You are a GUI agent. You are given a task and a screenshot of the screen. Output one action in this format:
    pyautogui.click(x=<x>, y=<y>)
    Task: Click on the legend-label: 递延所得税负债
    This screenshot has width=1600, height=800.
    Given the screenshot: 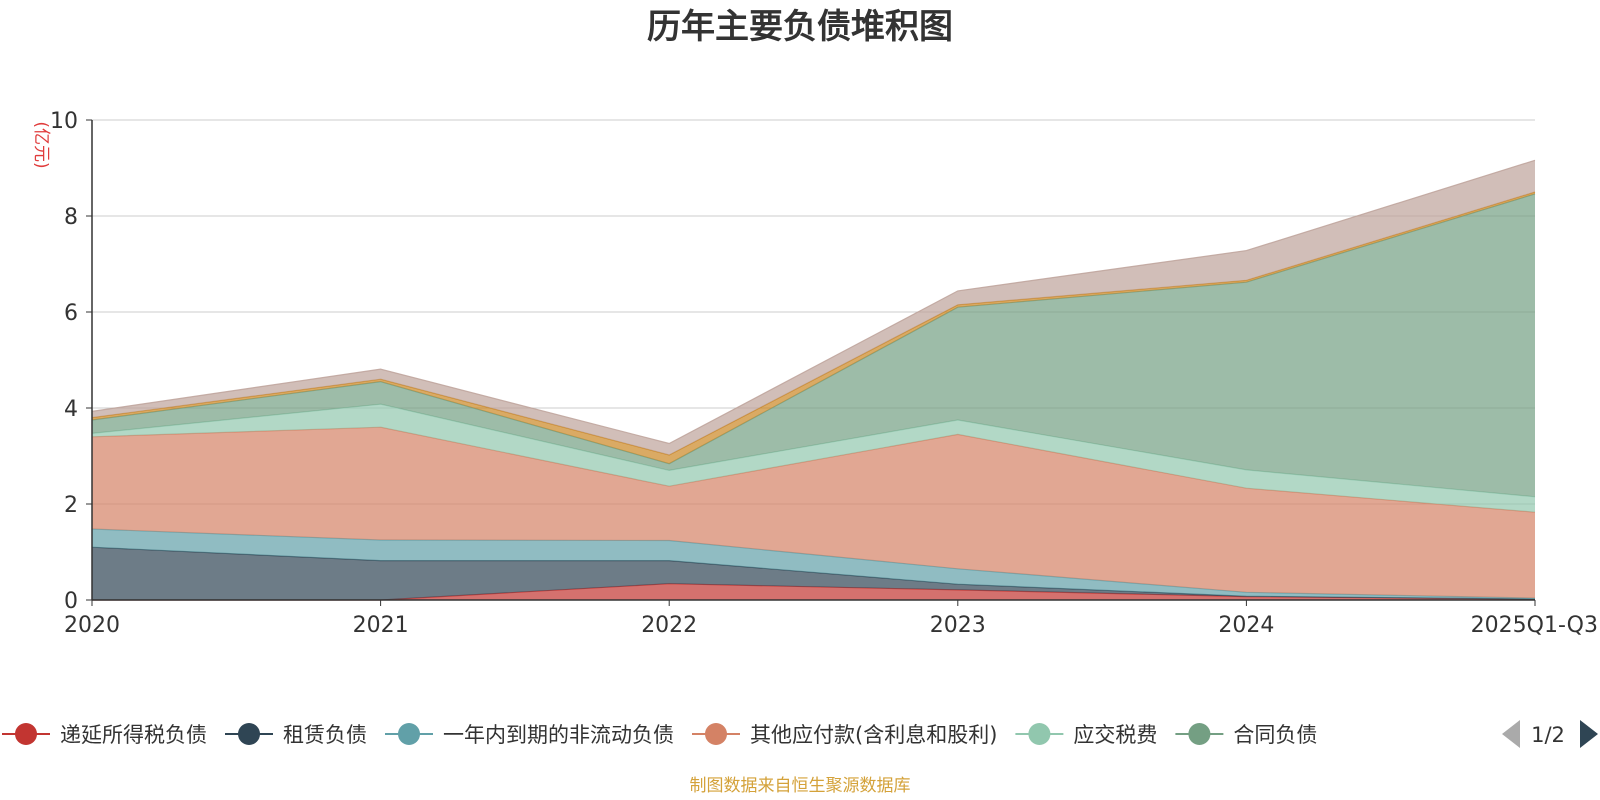 What is the action you would take?
    pyautogui.click(x=133, y=735)
    